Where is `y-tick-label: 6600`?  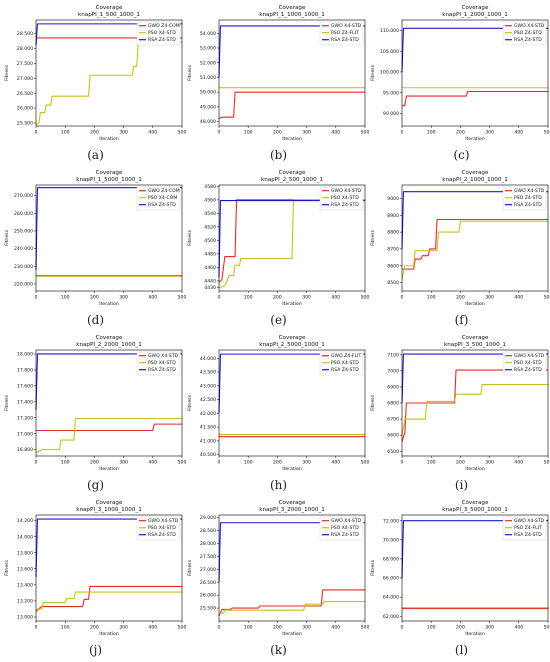 y-tick-label: 6600 is located at coordinates (393, 436).